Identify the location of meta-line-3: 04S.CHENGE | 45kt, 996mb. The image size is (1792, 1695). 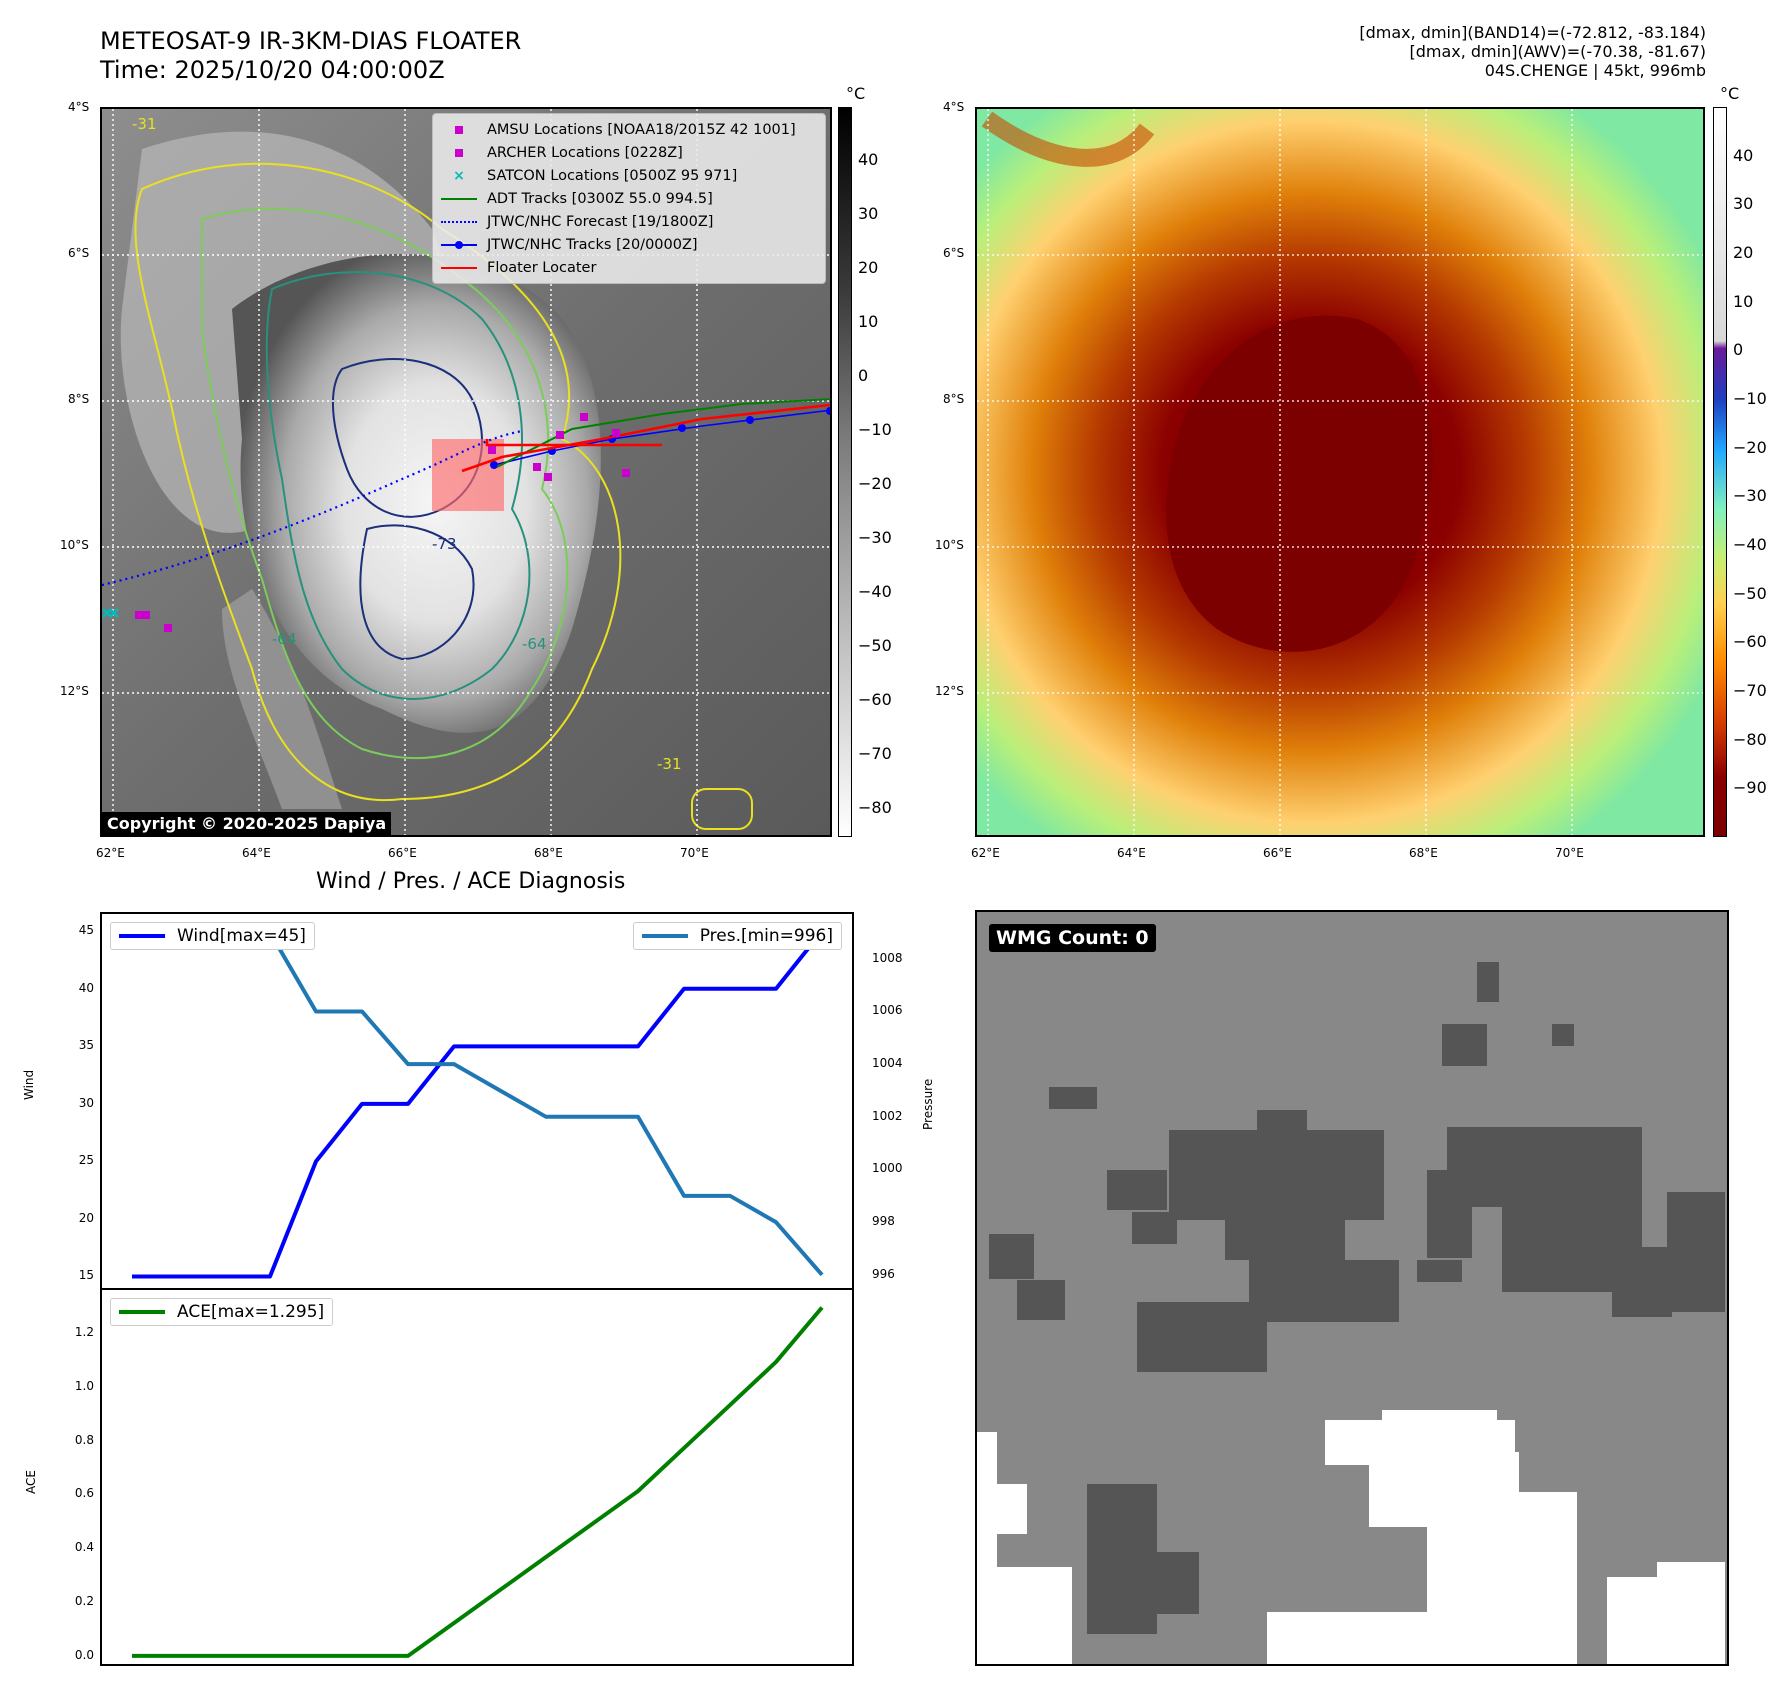
(1595, 70).